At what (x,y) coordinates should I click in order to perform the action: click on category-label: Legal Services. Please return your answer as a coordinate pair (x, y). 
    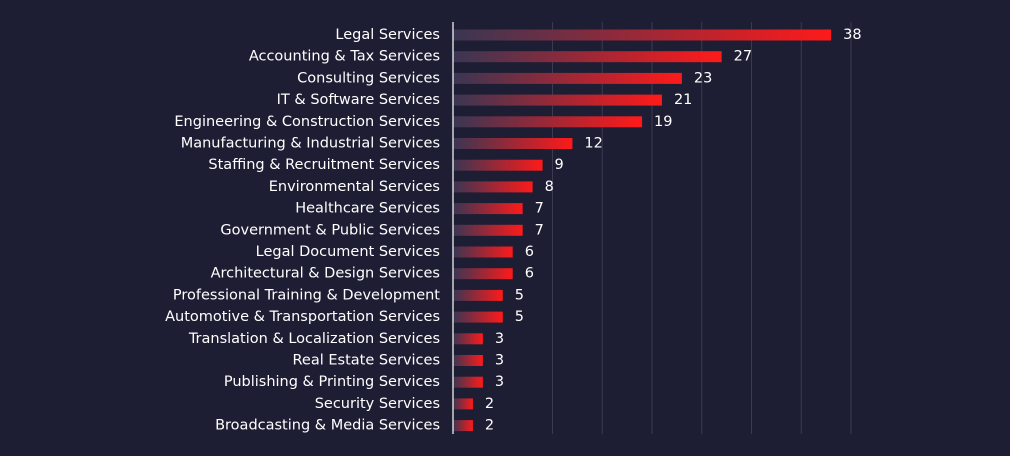
    Looking at the image, I should click on (387, 35).